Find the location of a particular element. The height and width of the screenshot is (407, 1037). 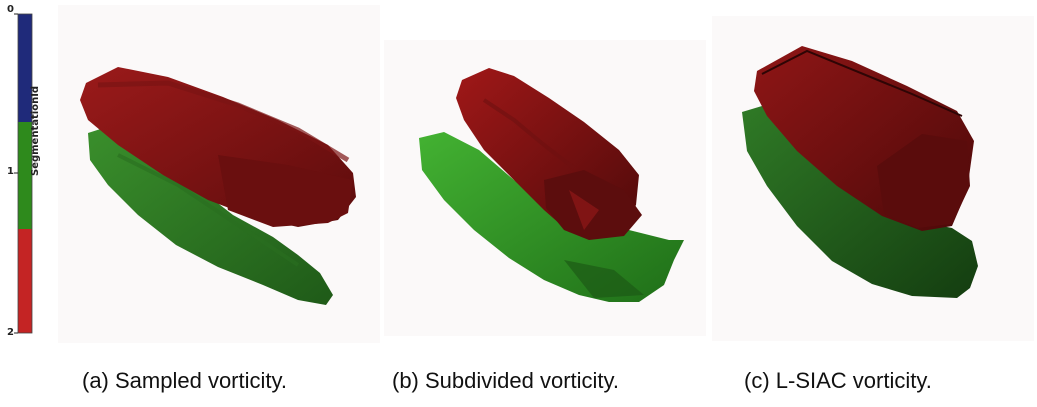

segmentation-colorbar: 0 1 2 SegmentationId is located at coordinates (30, 172).